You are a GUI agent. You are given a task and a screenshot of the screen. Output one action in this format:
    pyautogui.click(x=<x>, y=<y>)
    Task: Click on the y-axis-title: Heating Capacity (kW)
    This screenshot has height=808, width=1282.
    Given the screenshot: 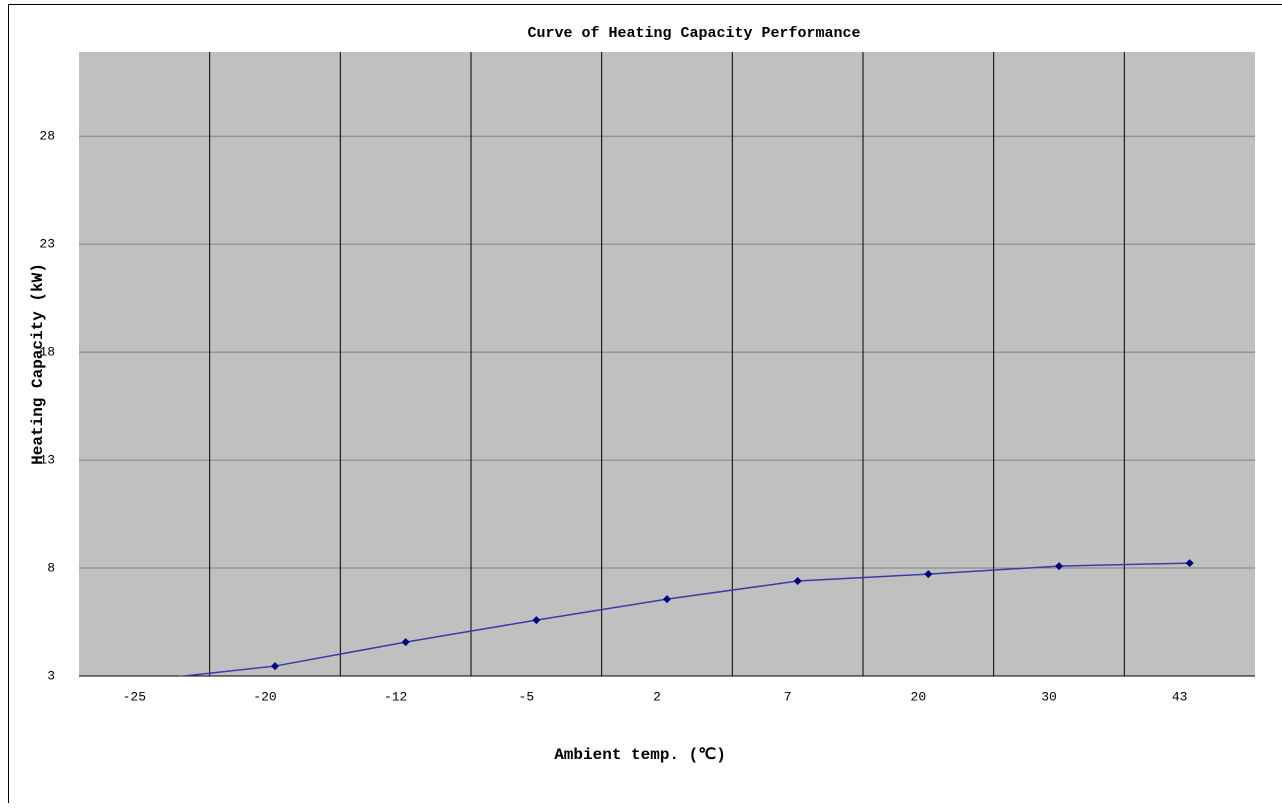 What is the action you would take?
    pyautogui.click(x=38, y=364)
    